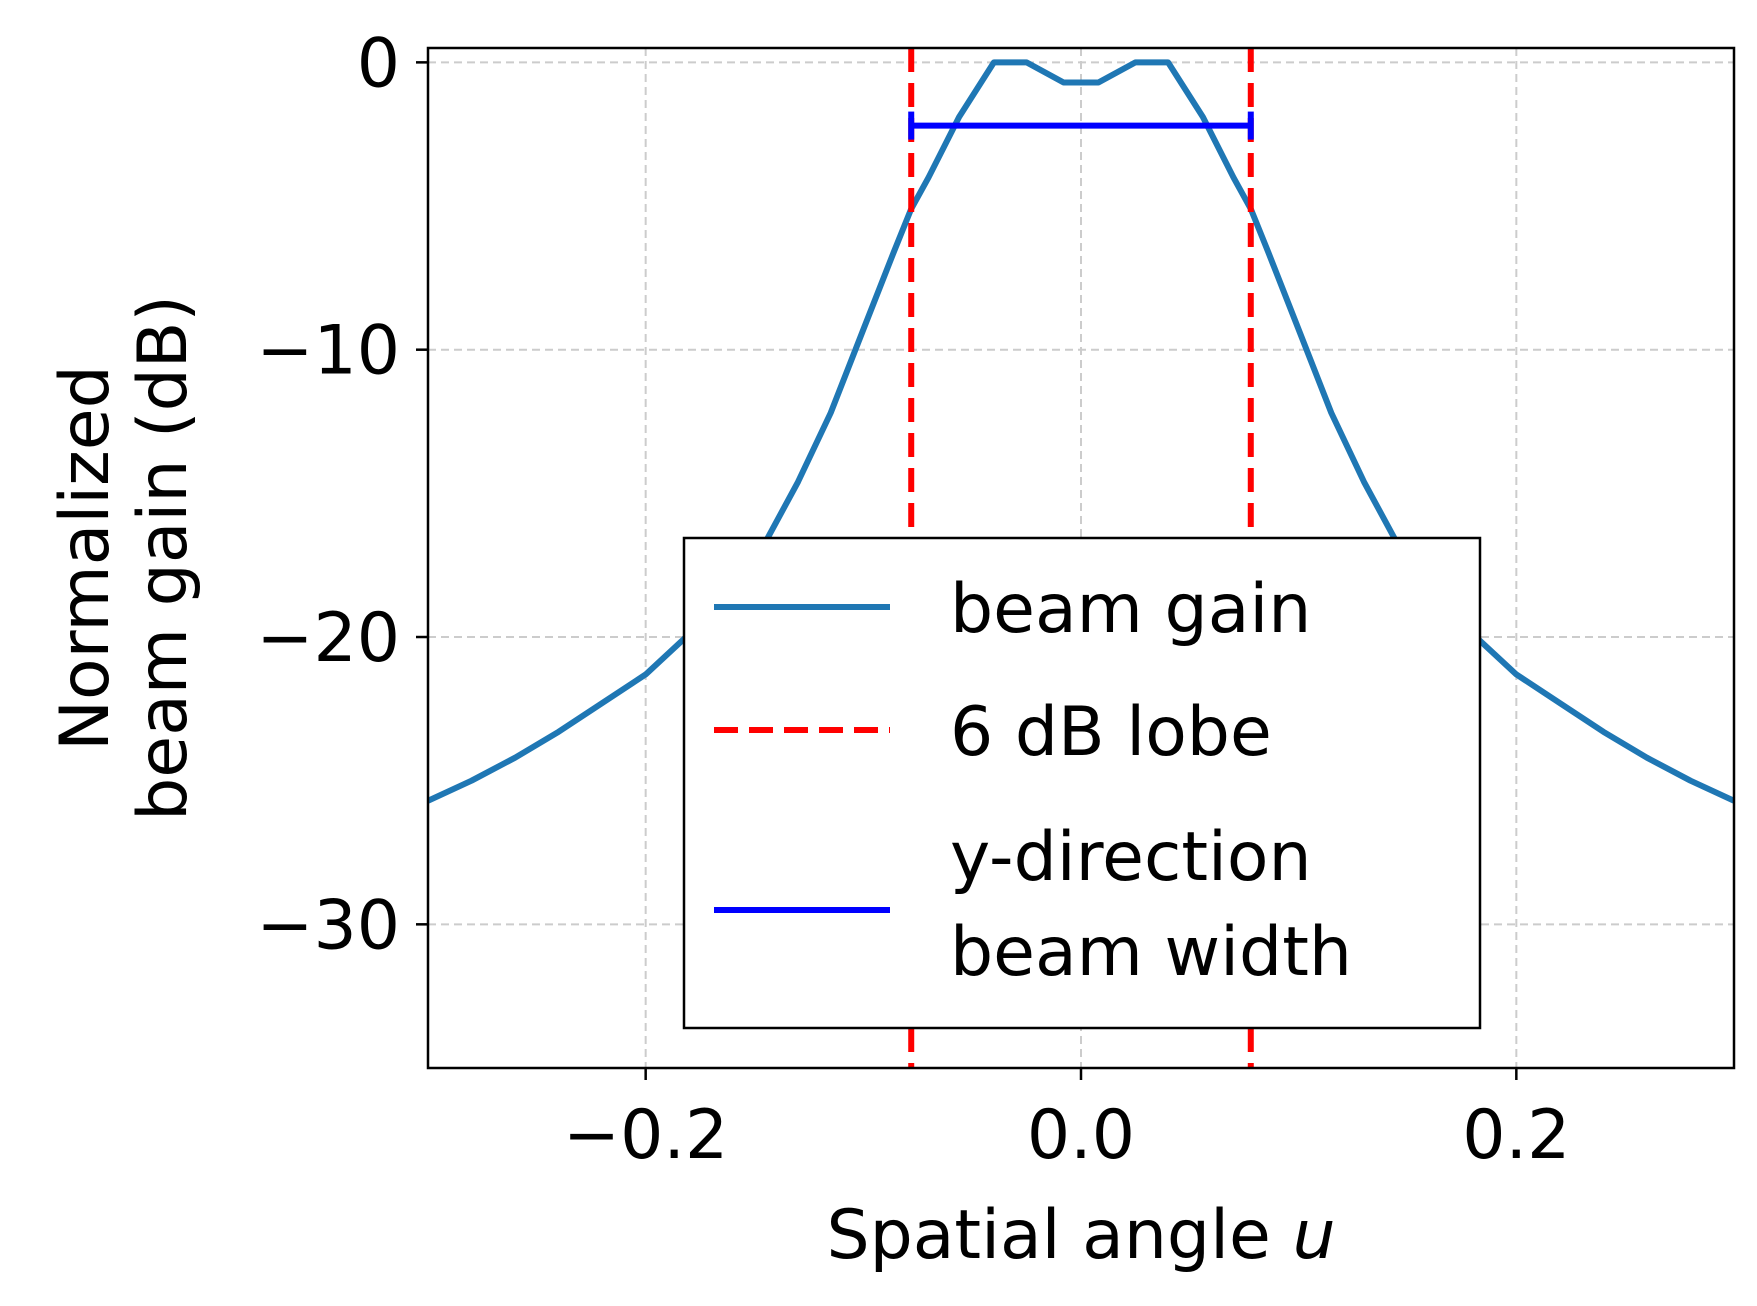 This screenshot has height=1306, width=1757. Describe the element at coordinates (1151, 952) in the screenshot. I see `legend-label-beam-width-line-2: beam width` at that location.